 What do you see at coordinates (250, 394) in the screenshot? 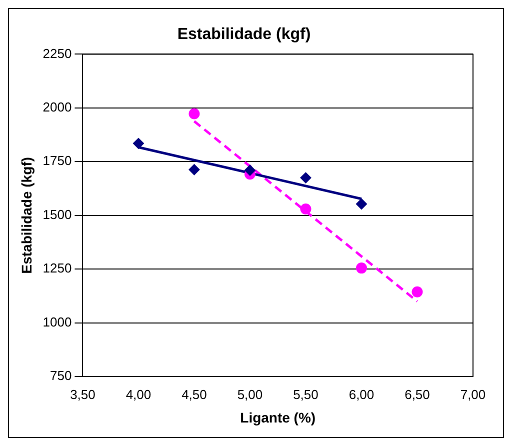
I see `x-tick-label: 5,00` at bounding box center [250, 394].